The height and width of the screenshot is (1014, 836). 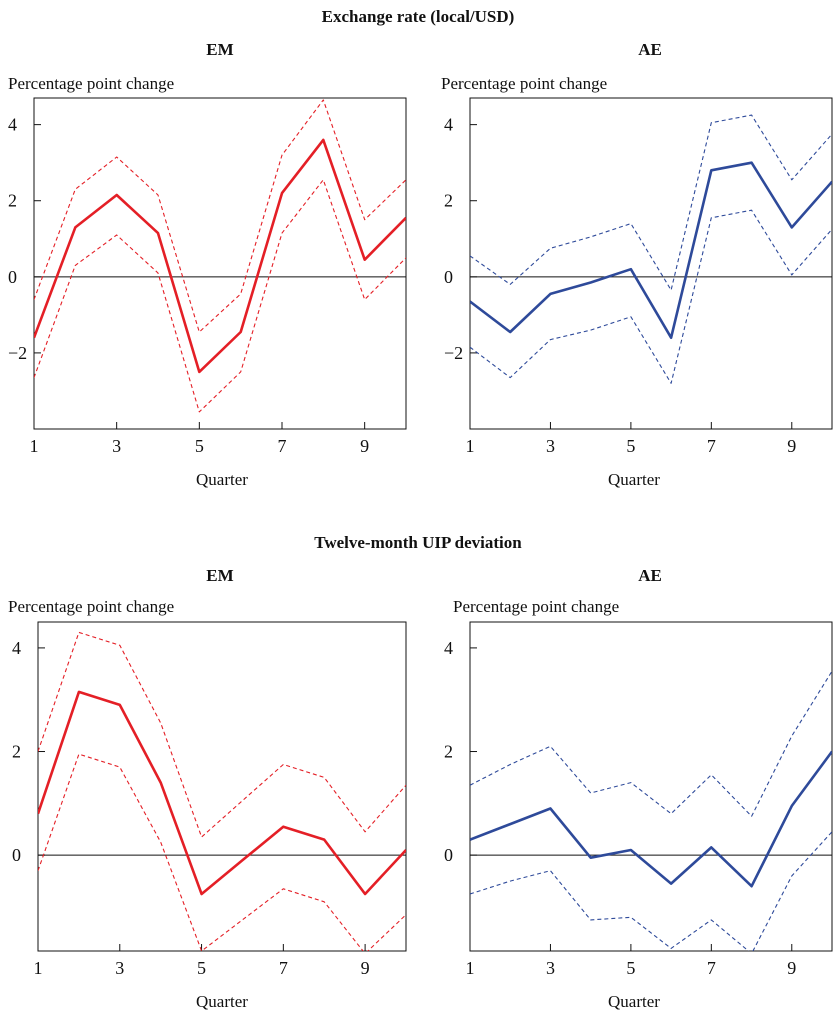 What do you see at coordinates (651, 819) in the screenshot?
I see `series-line-estimate-ae-uip` at bounding box center [651, 819].